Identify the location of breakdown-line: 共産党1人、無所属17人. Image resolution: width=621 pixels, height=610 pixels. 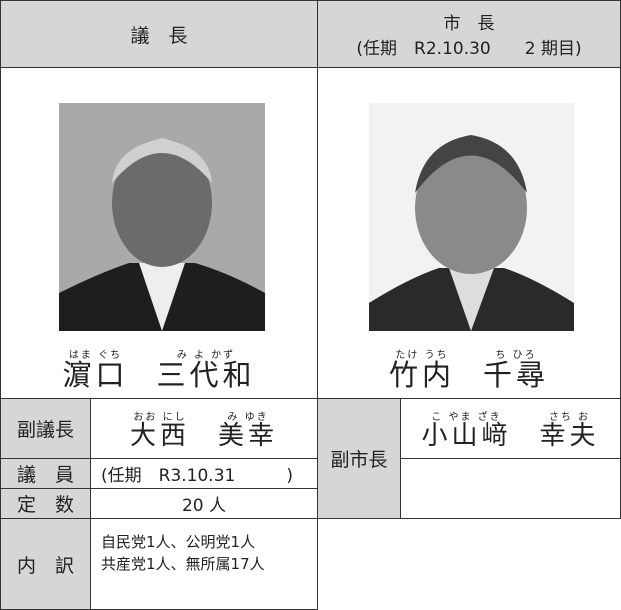
(183, 564).